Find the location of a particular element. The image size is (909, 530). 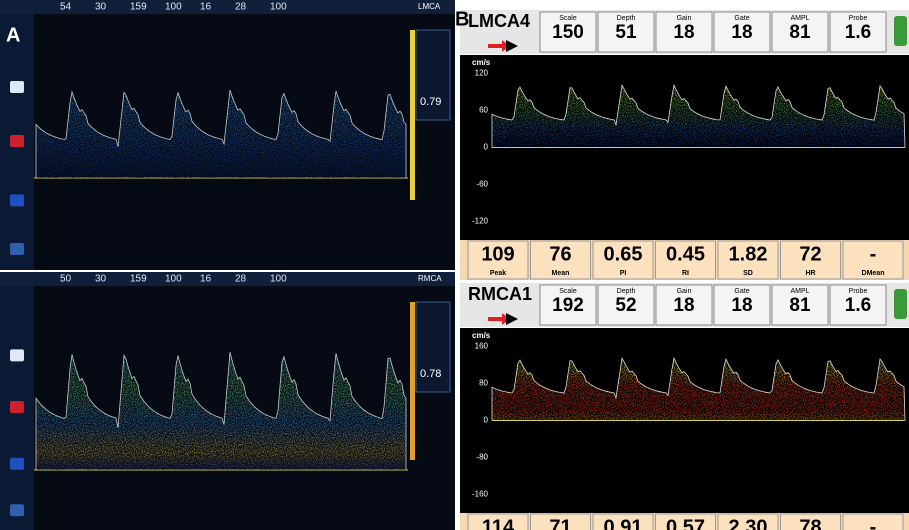

pi-value: 0.78 is located at coordinates (430, 374).